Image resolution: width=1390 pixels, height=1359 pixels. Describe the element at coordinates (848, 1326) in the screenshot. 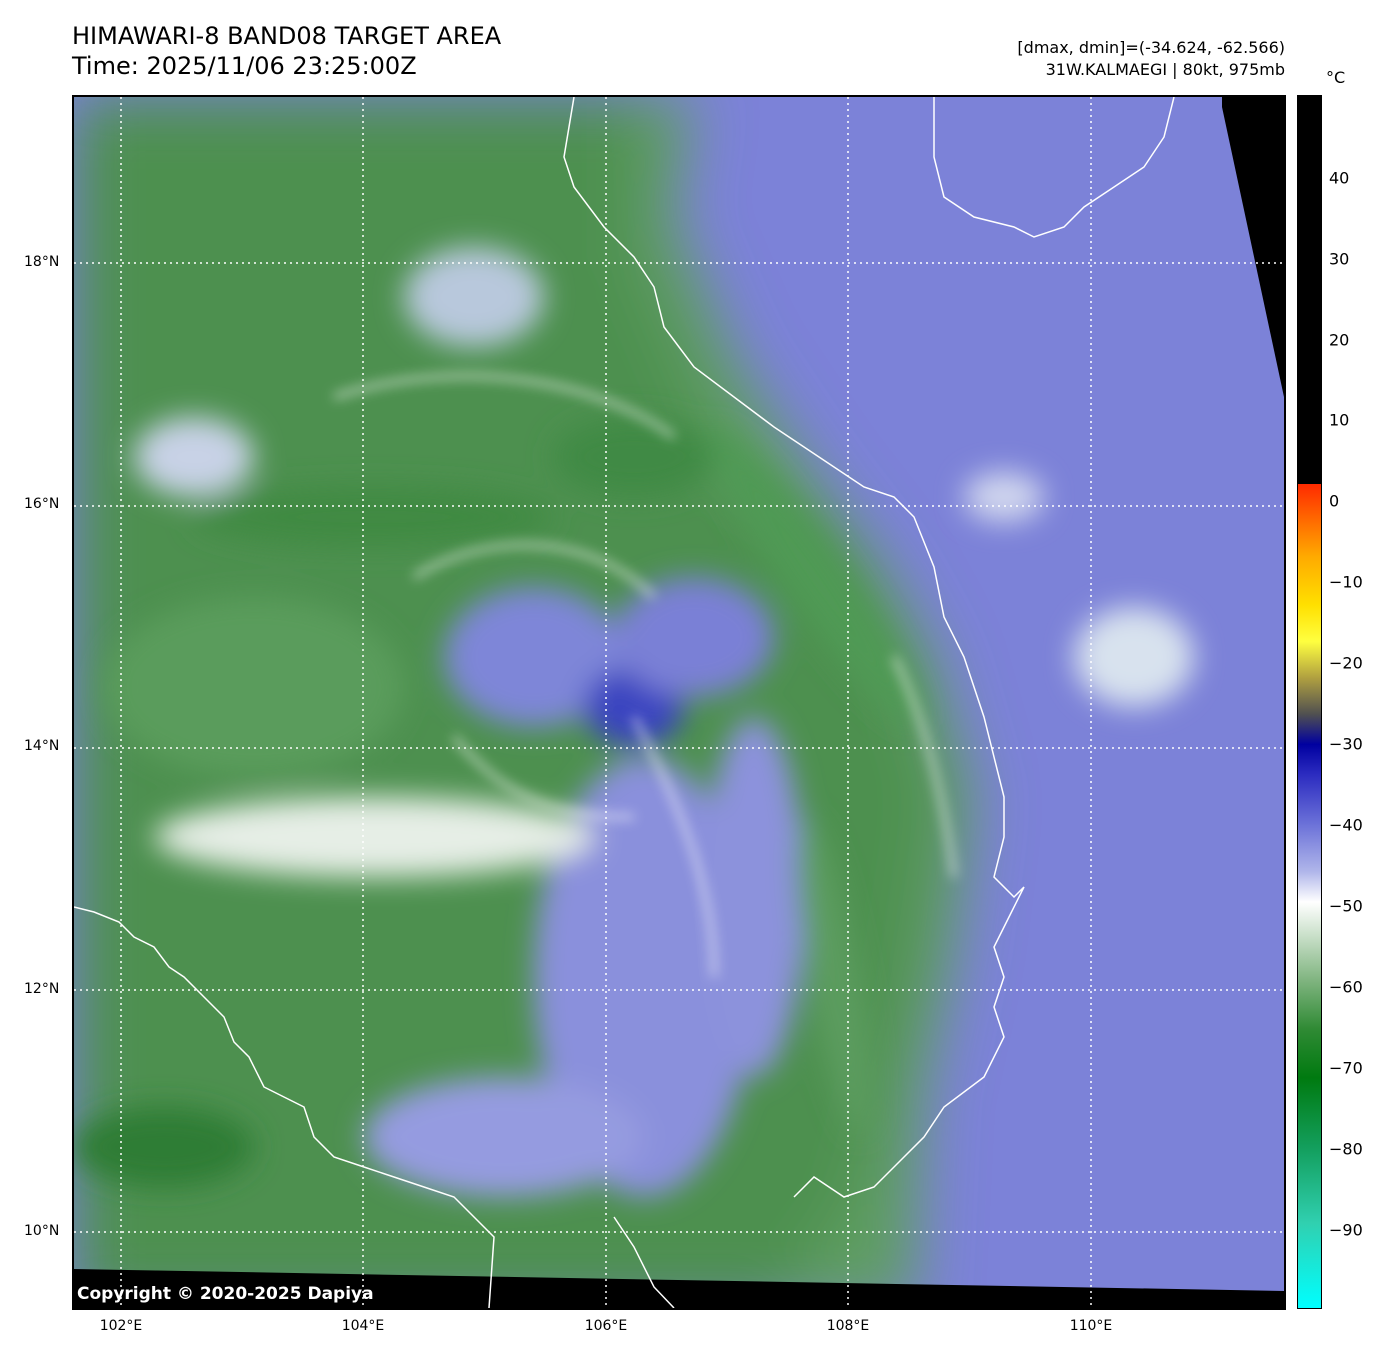

I see `lon-label-108e: 108°E` at that location.